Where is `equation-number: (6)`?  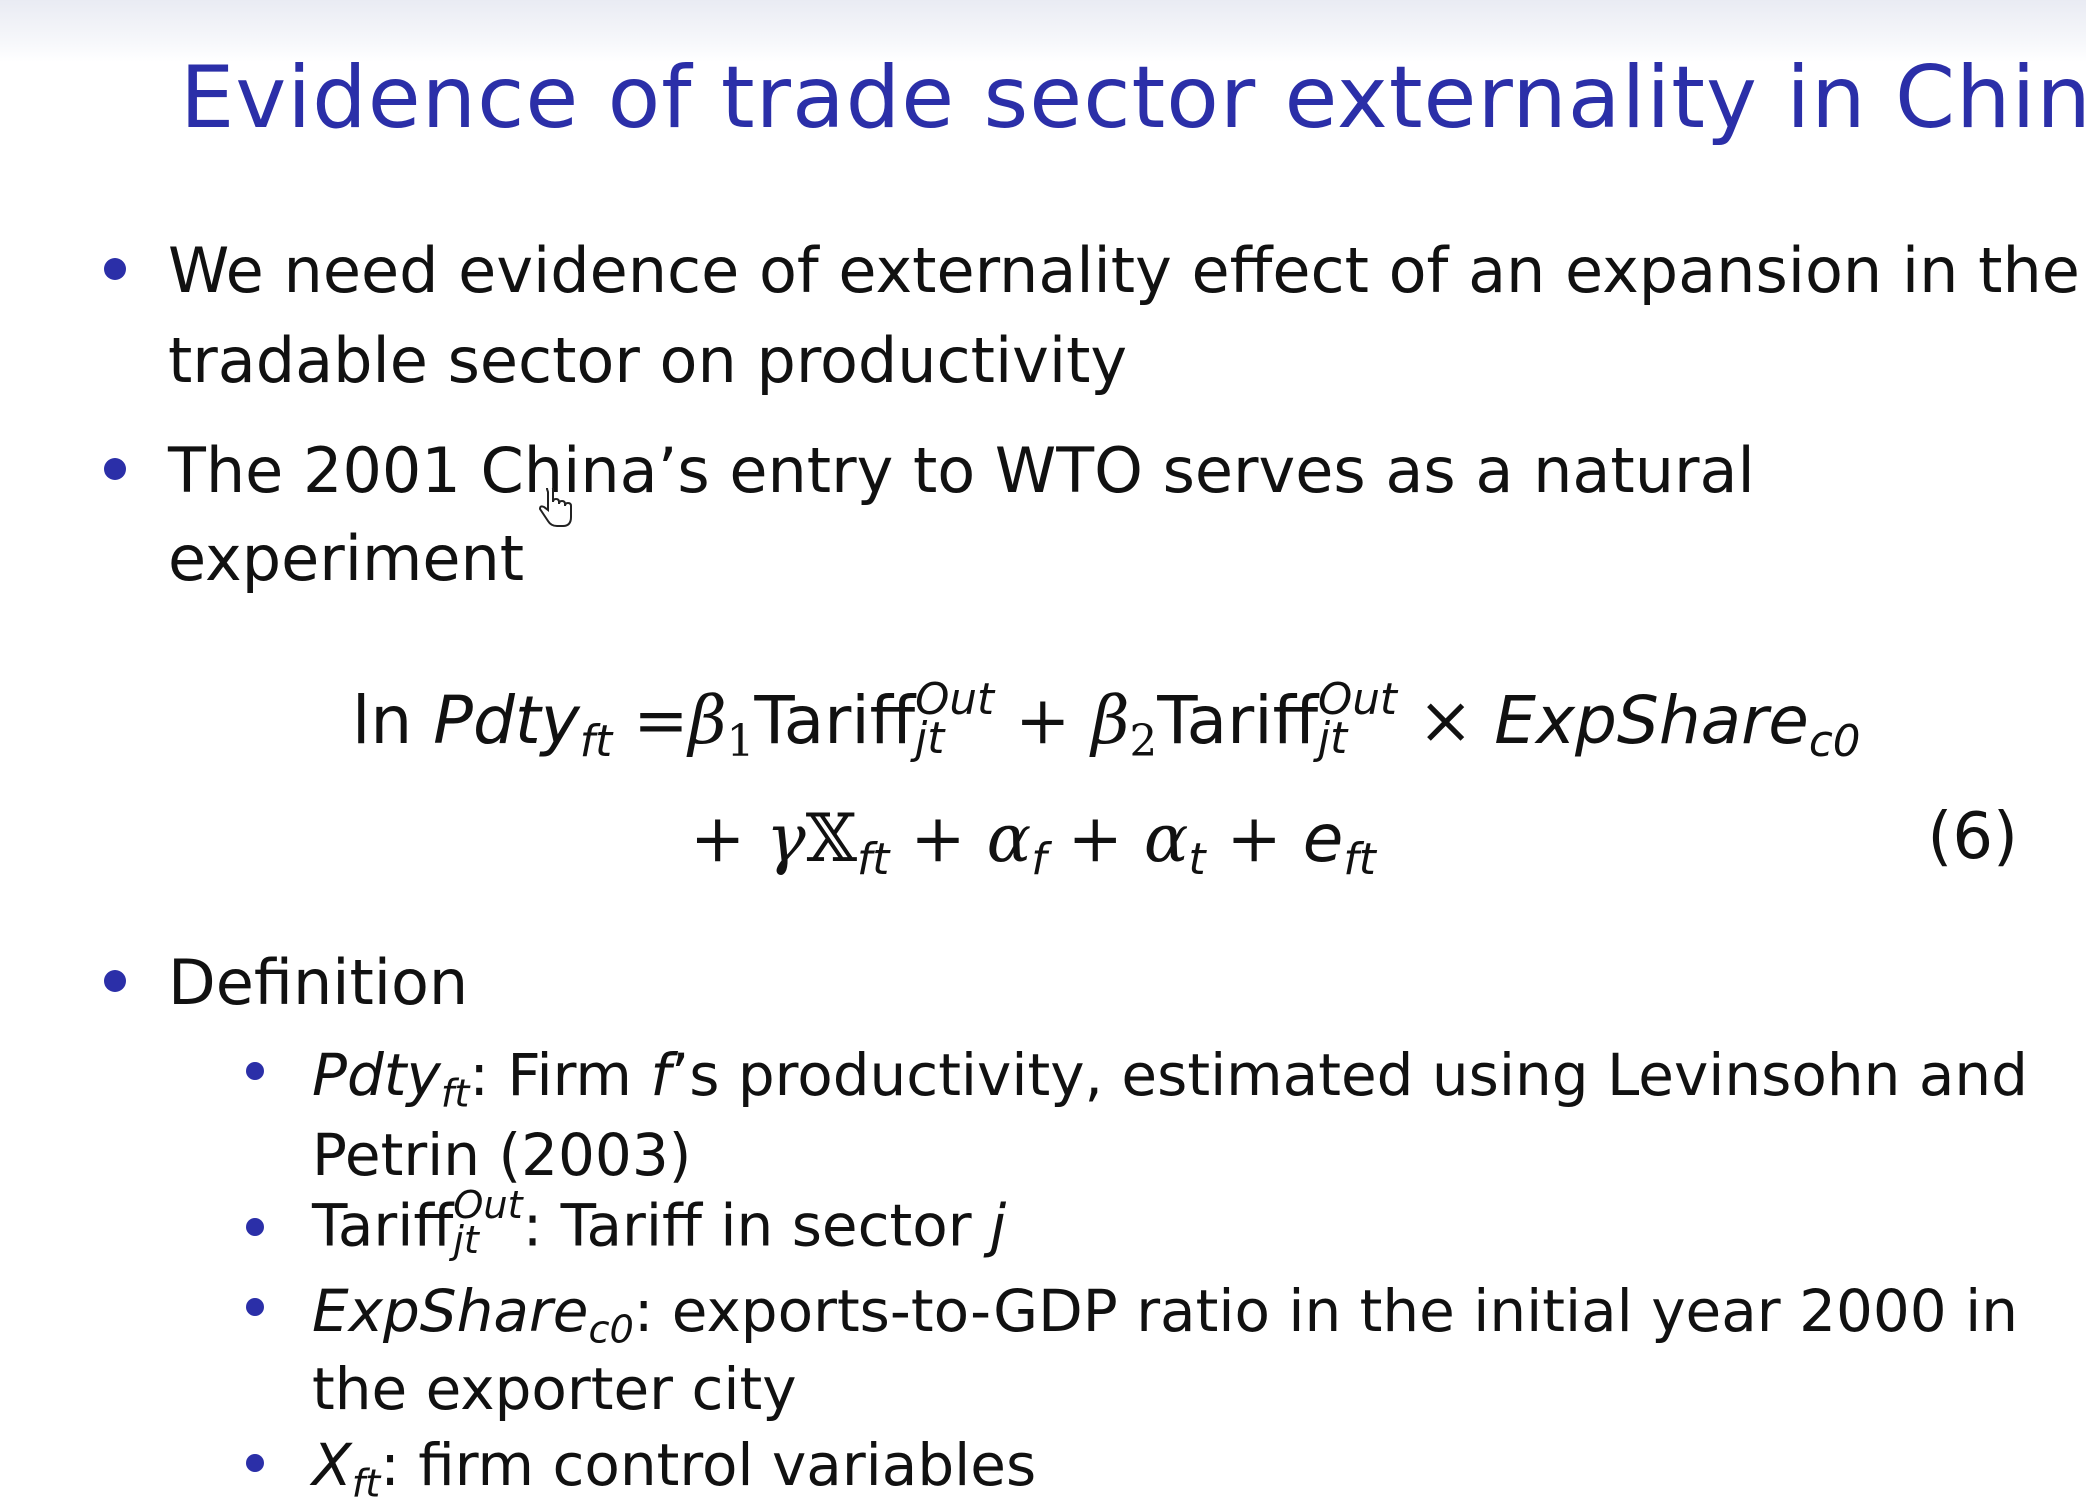
equation-number: (6) is located at coordinates (1972, 837).